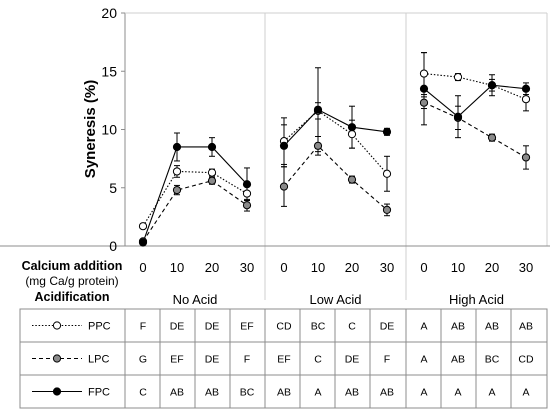 The width and height of the screenshot is (550, 412). Describe the element at coordinates (57, 358) in the screenshot. I see `legend-marker-lpc` at that location.